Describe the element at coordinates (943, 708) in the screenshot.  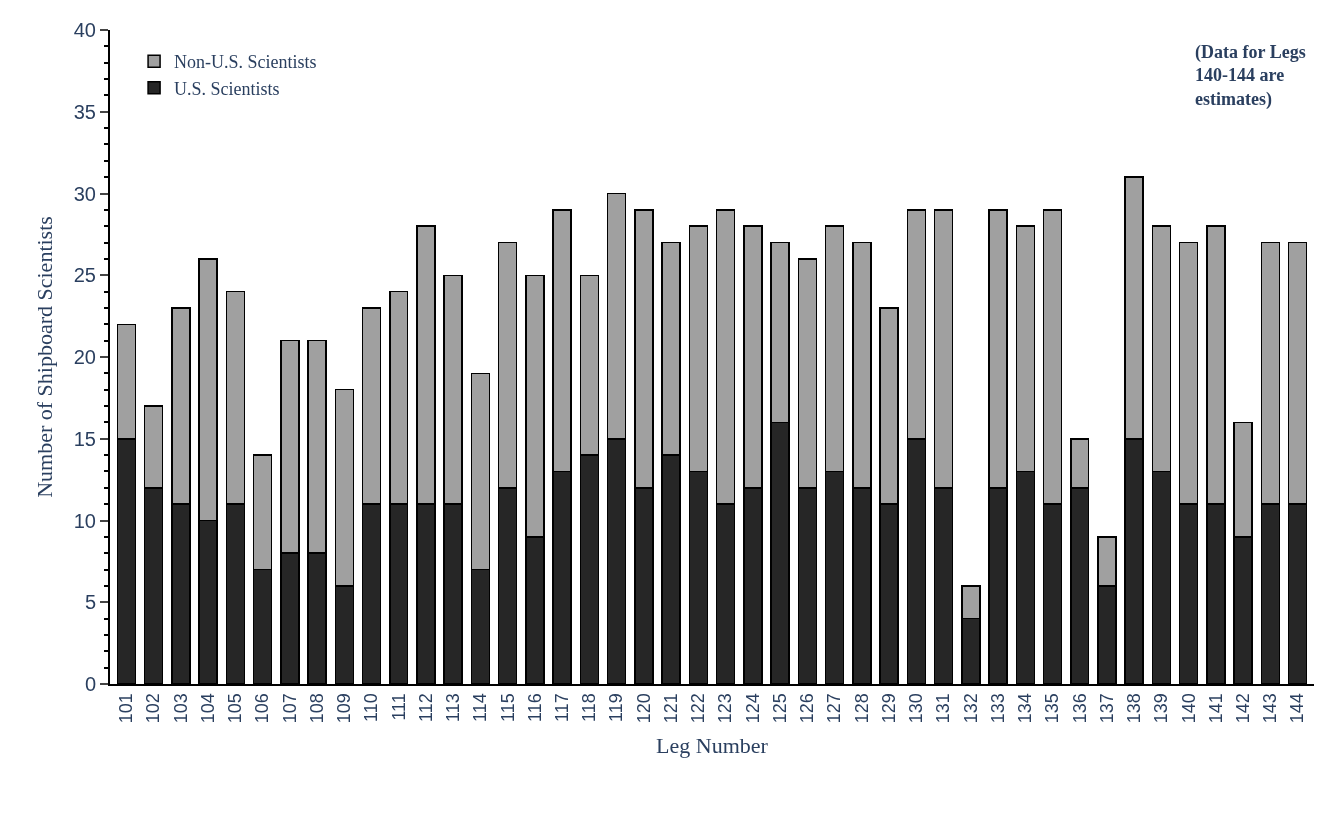
I see `x-tick-label: 131` at that location.